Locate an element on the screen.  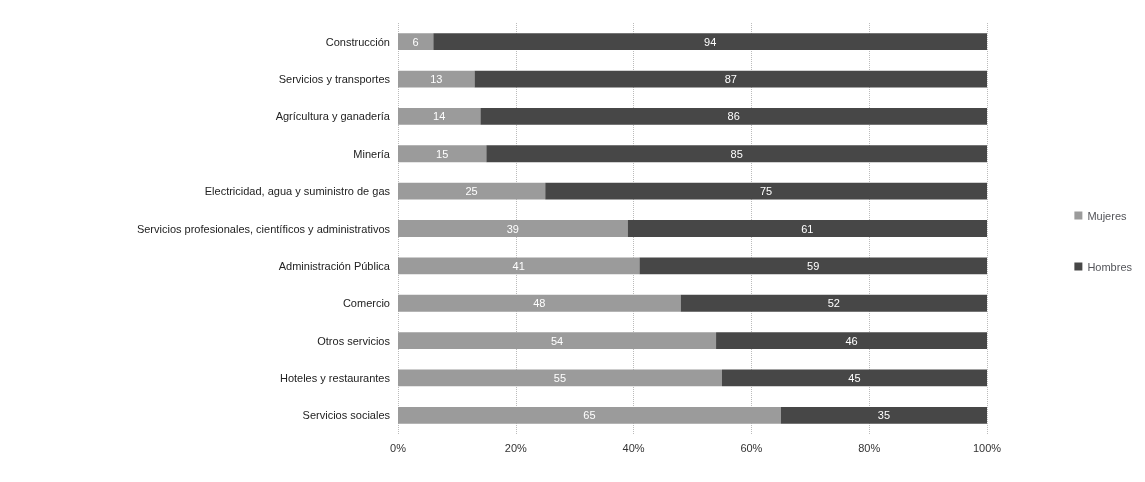
x-tick-label: 0% is located at coordinates (398, 447).